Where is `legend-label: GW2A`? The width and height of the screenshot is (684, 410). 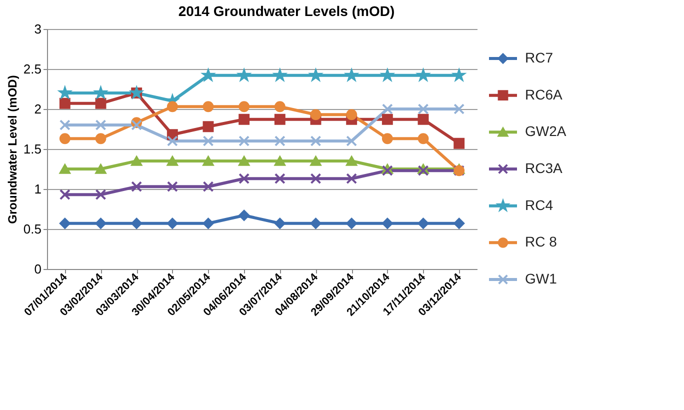
legend-label: GW2A is located at coordinates (546, 131).